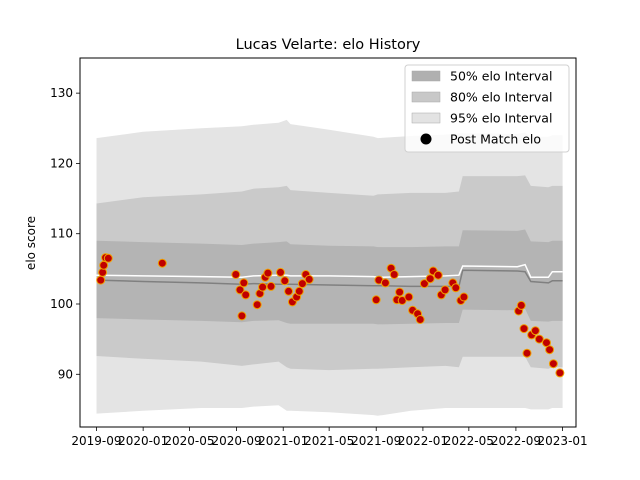 The image size is (640, 480). I want to click on x-tick-label: 2020-05, so click(189, 441).